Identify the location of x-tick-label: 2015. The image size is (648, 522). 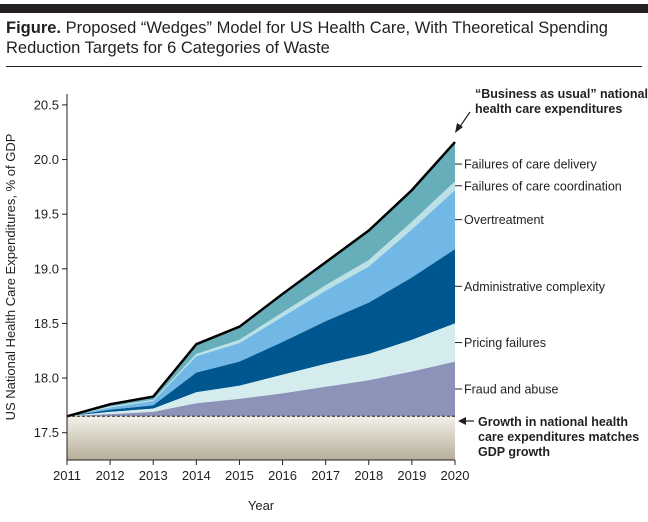
(239, 475).